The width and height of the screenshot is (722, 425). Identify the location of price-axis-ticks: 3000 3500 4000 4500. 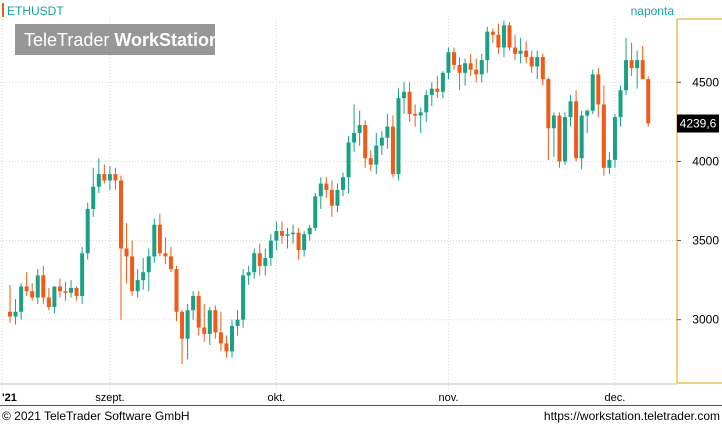
(698, 201).